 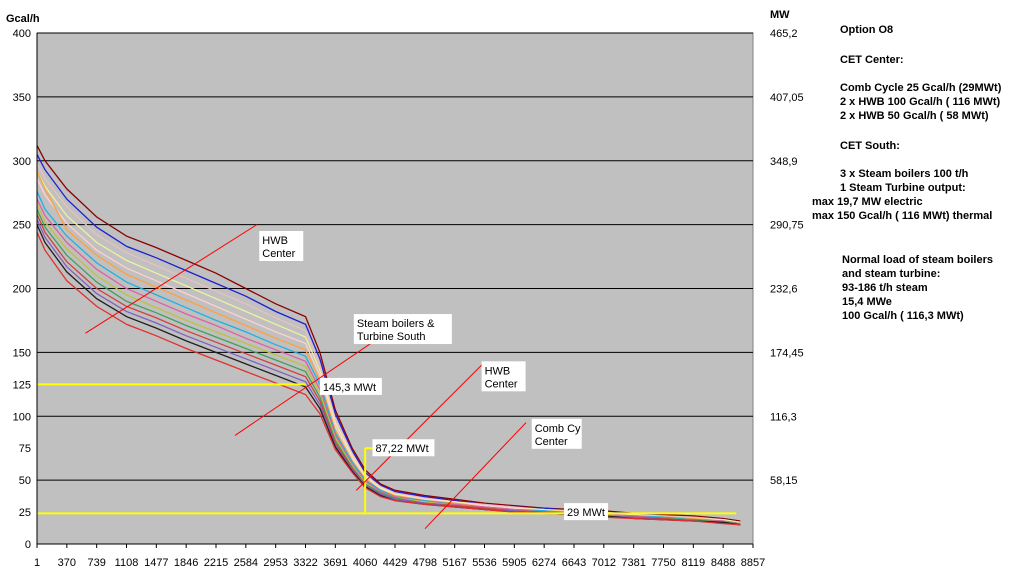 What do you see at coordinates (22, 162) in the screenshot?
I see `left-tick-label: 300` at bounding box center [22, 162].